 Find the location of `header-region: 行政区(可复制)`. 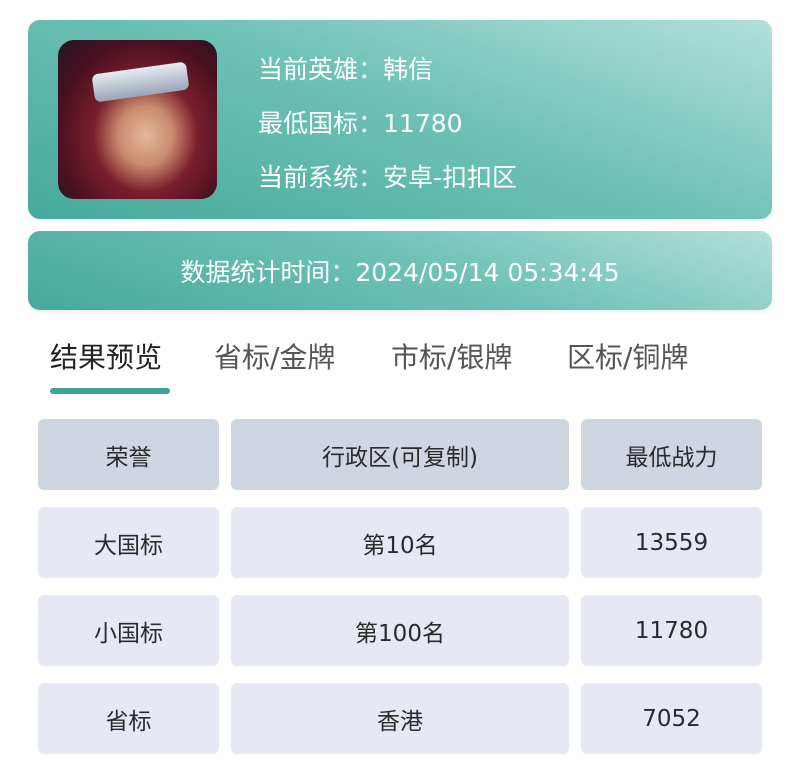

header-region: 行政区(可复制) is located at coordinates (400, 454).